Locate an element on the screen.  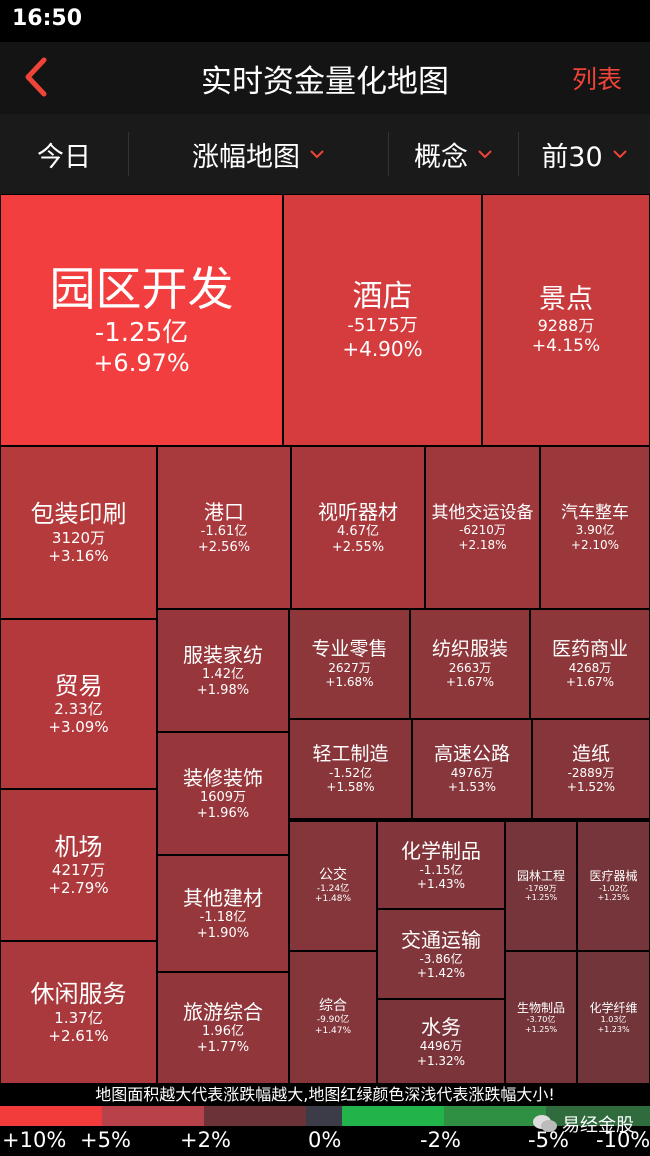
sector-change-pct: +1.47% is located at coordinates (333, 1030).